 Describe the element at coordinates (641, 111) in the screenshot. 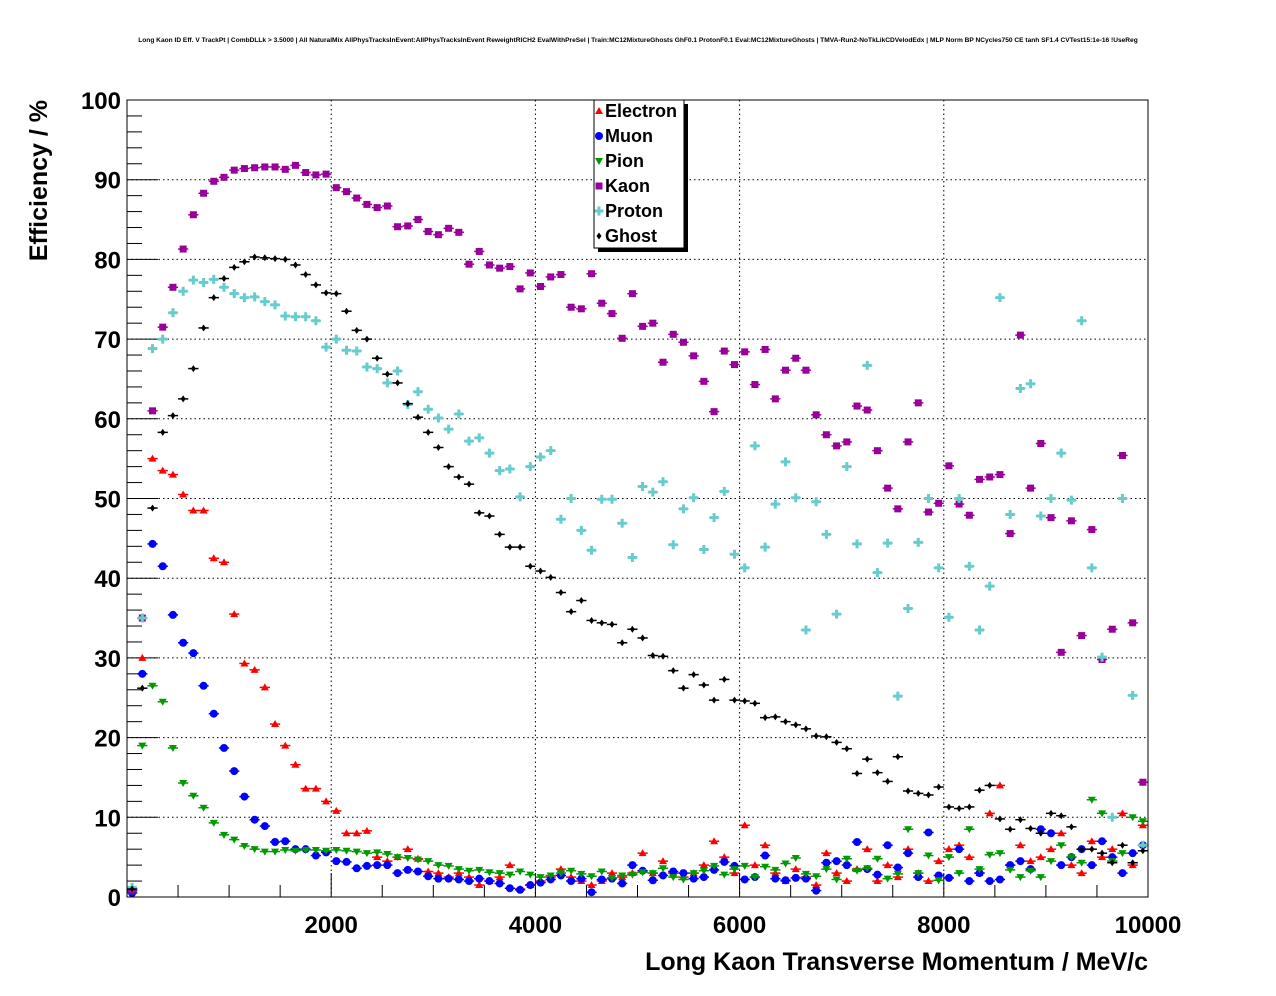

I see `legend-label-electron: Electron` at that location.